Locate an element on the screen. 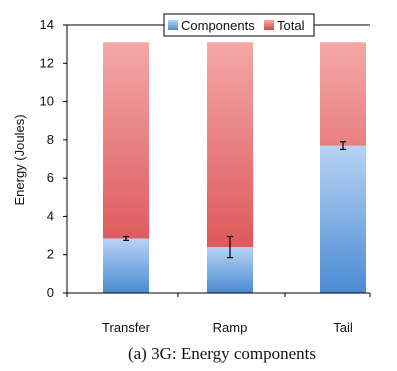 This screenshot has height=371, width=397. y-tick-label-4: 4 is located at coordinates (50, 215).